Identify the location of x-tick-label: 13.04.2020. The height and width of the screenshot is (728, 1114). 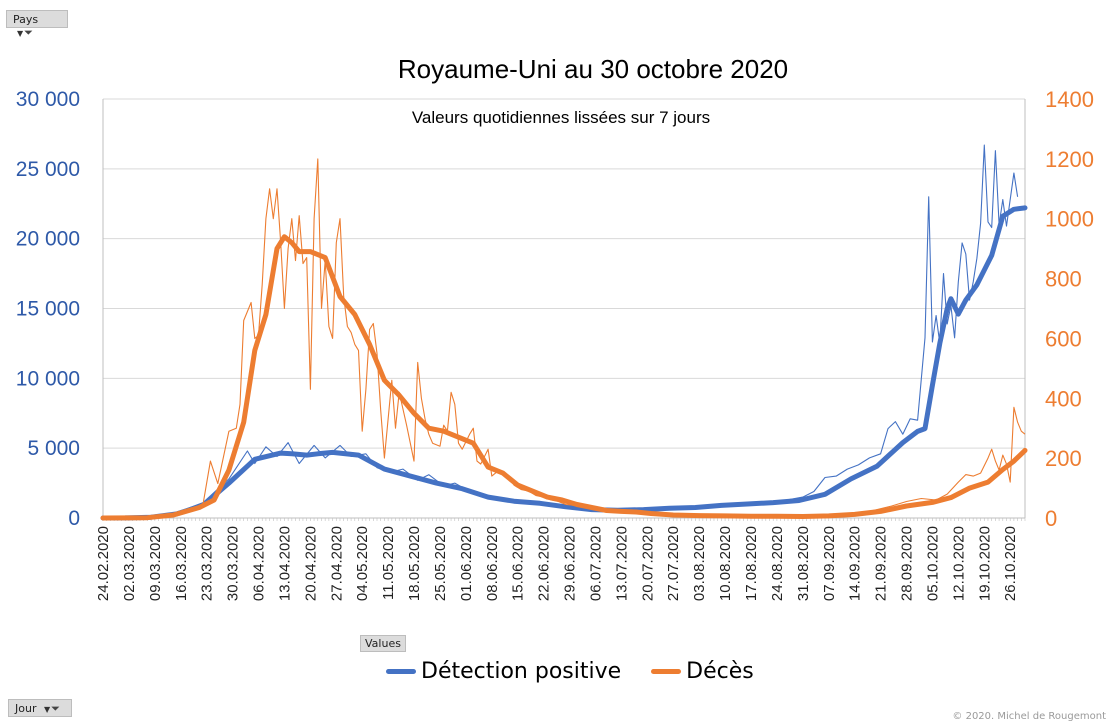
(284, 563).